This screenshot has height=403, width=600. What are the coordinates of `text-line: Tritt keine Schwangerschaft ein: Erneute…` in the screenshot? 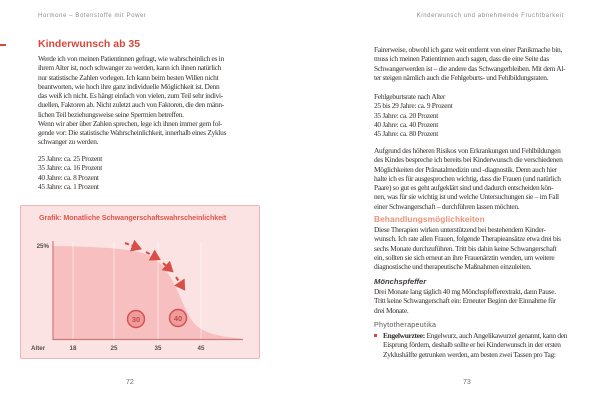 It's located at (465, 301).